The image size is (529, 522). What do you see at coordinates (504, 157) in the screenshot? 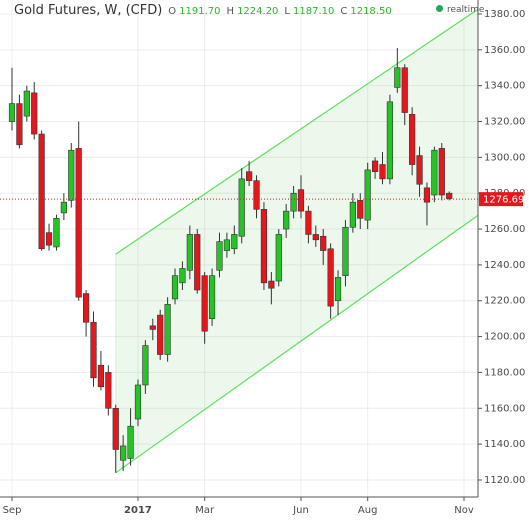
I see `y-tick-label: 1300.00` at bounding box center [504, 157].